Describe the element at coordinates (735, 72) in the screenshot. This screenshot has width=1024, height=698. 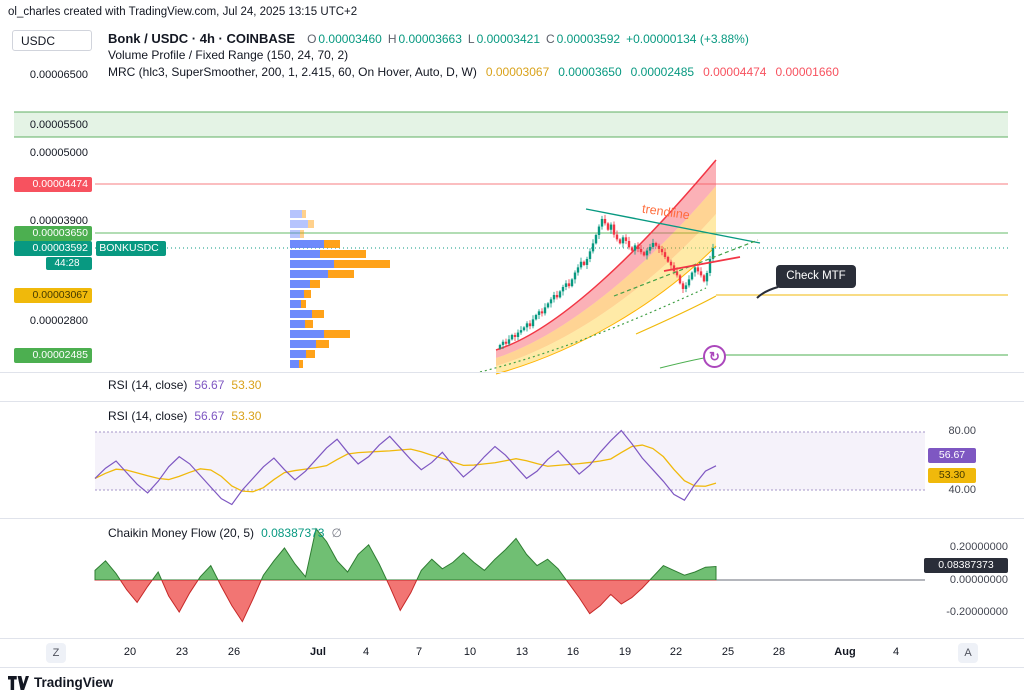
I see `mrc-value-r2: 0.00004474` at that location.